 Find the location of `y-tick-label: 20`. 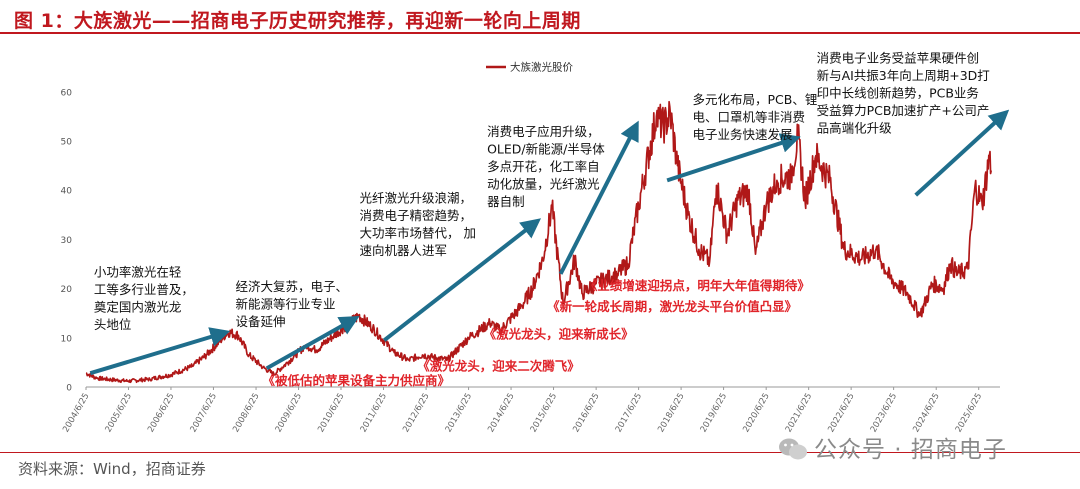

y-tick-label: 20 is located at coordinates (67, 290).